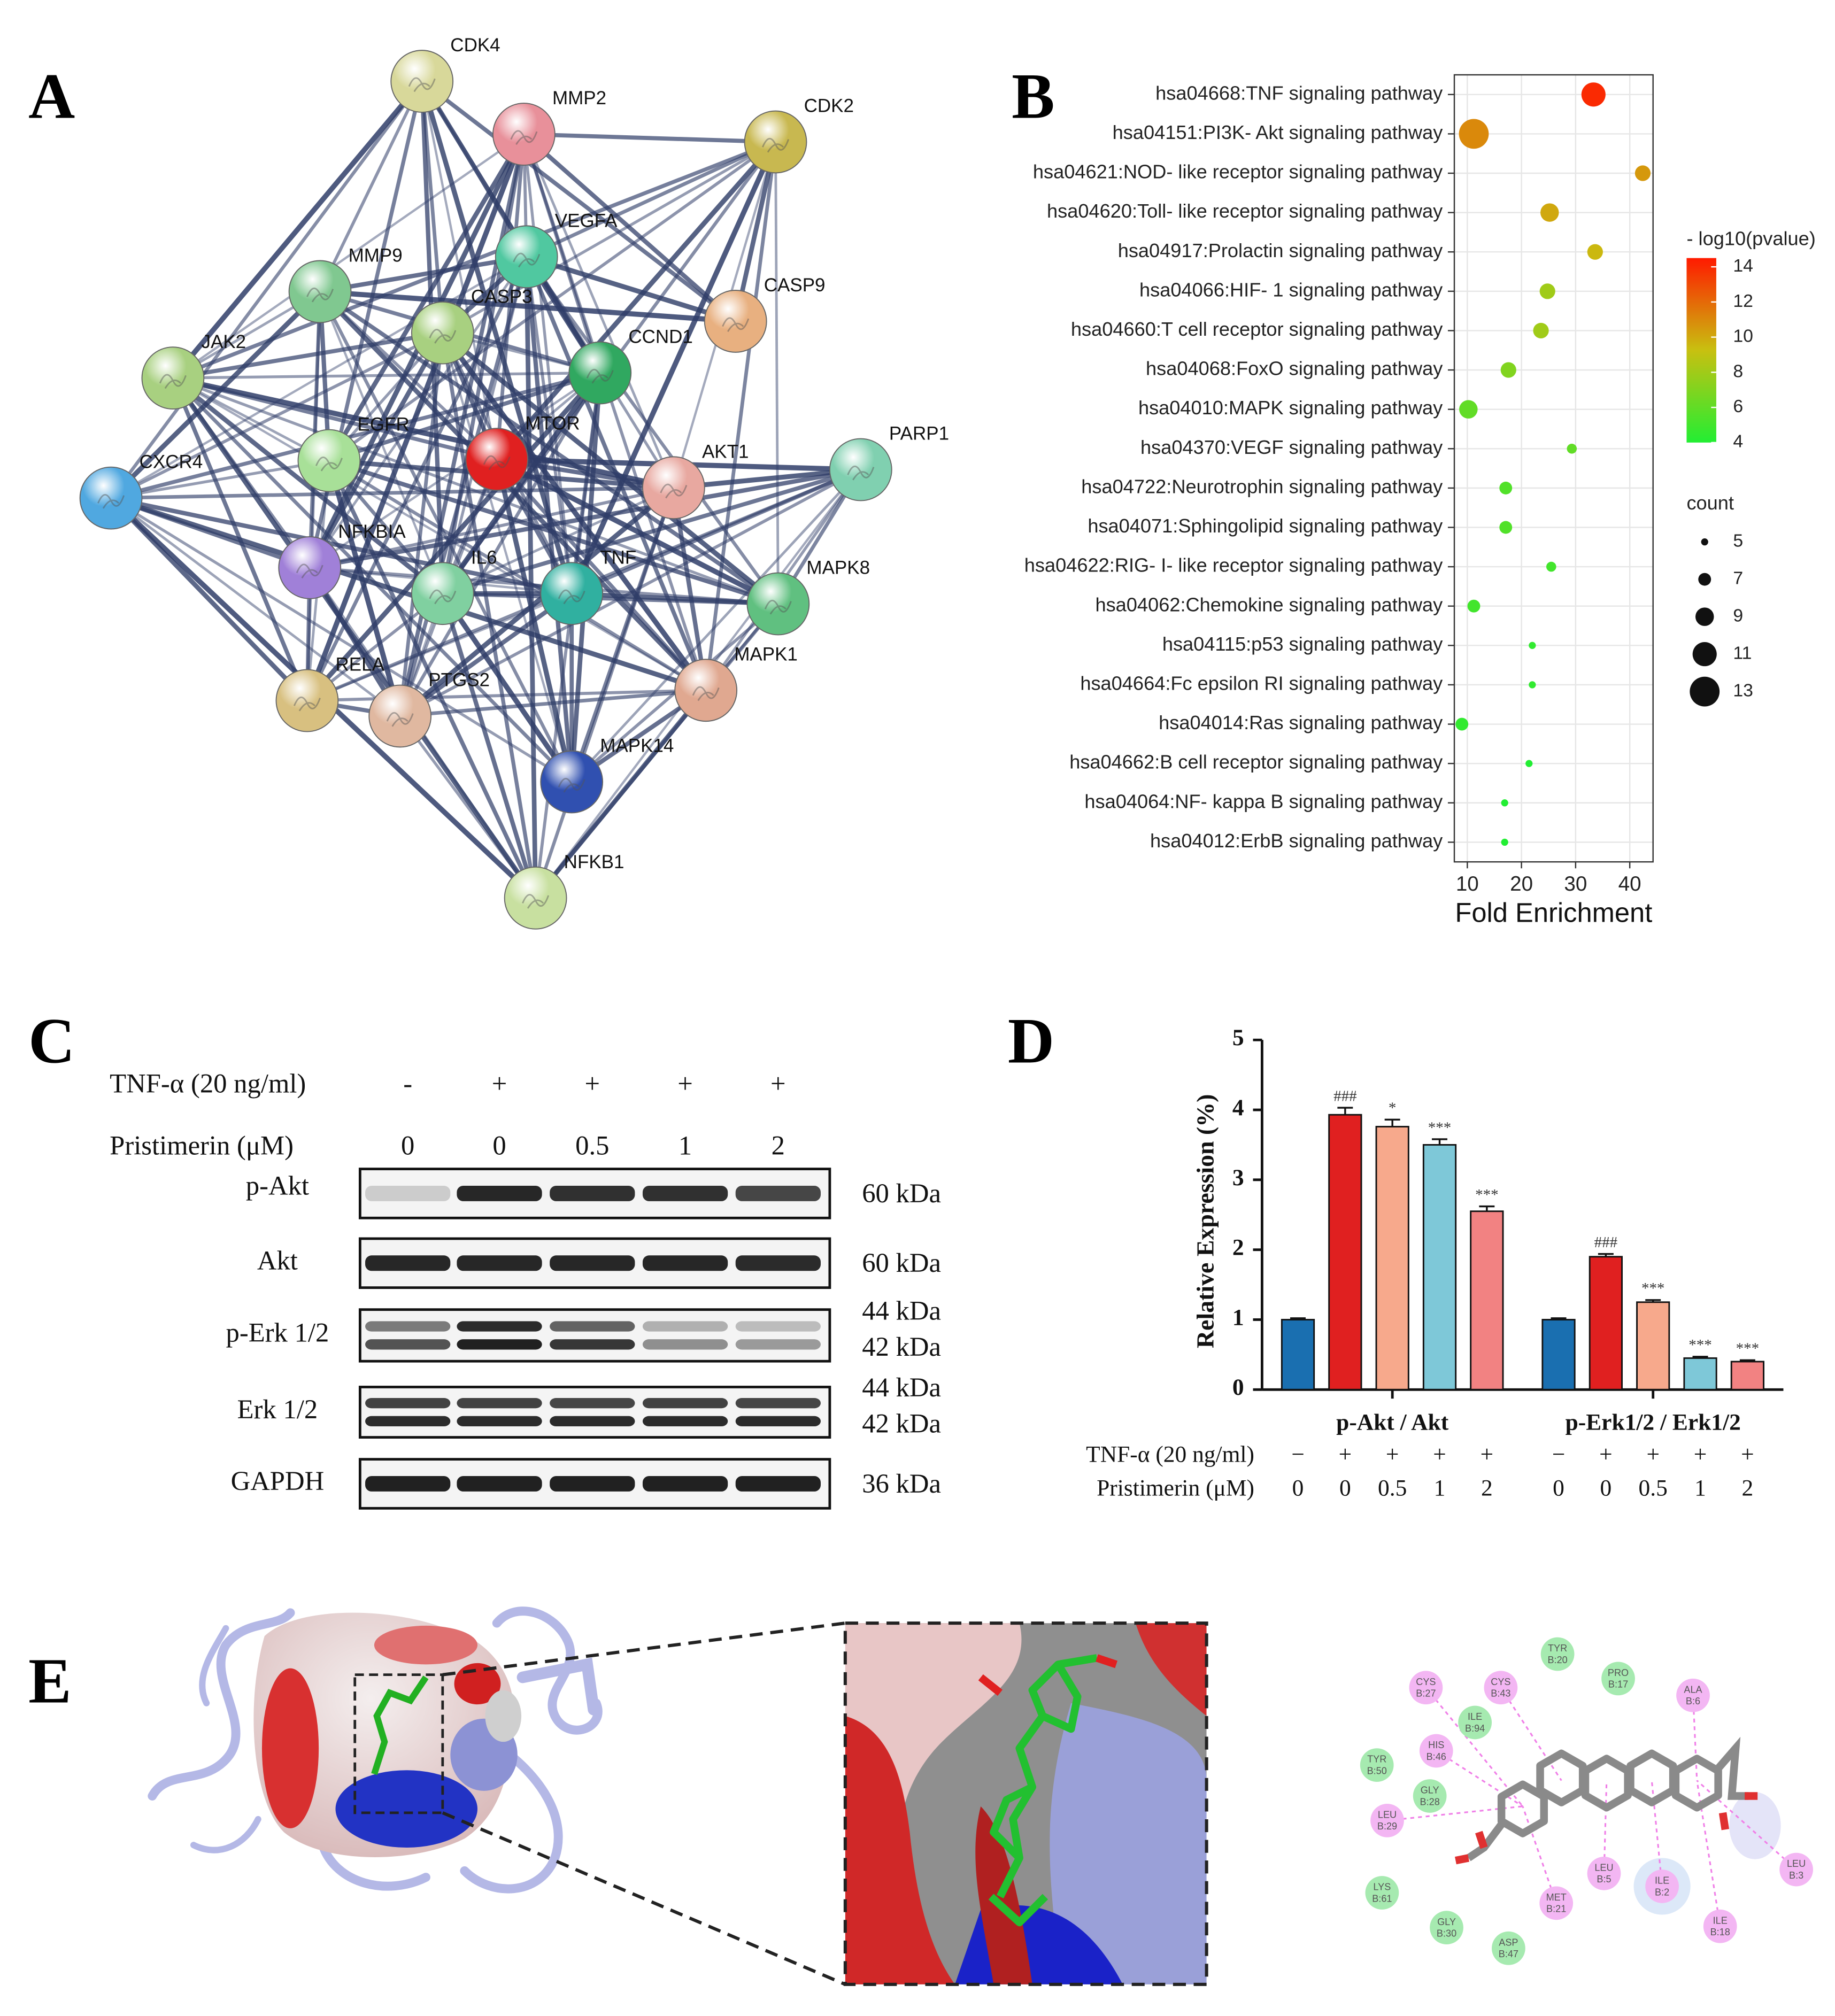  I want to click on node-label: PARP1, so click(919, 433).